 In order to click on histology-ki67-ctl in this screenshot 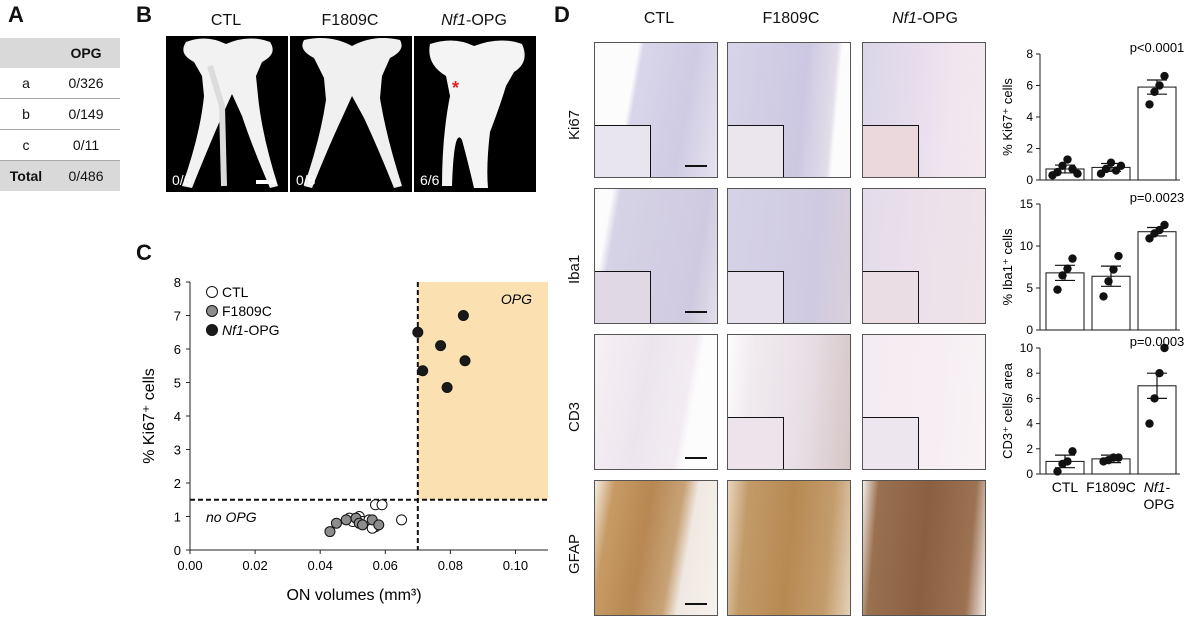, I will do `click(656, 110)`.